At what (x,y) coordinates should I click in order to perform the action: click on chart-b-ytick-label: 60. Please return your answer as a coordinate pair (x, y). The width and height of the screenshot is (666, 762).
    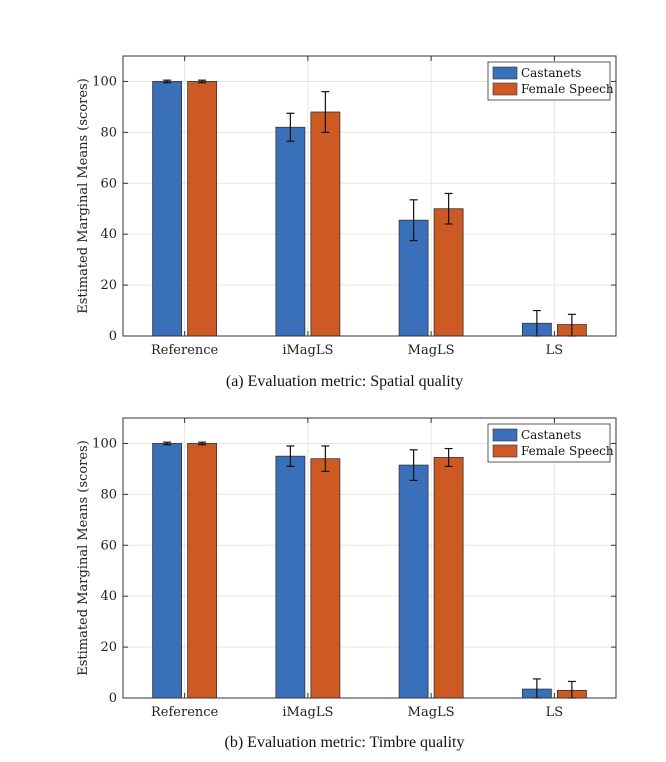
    Looking at the image, I should click on (108, 545).